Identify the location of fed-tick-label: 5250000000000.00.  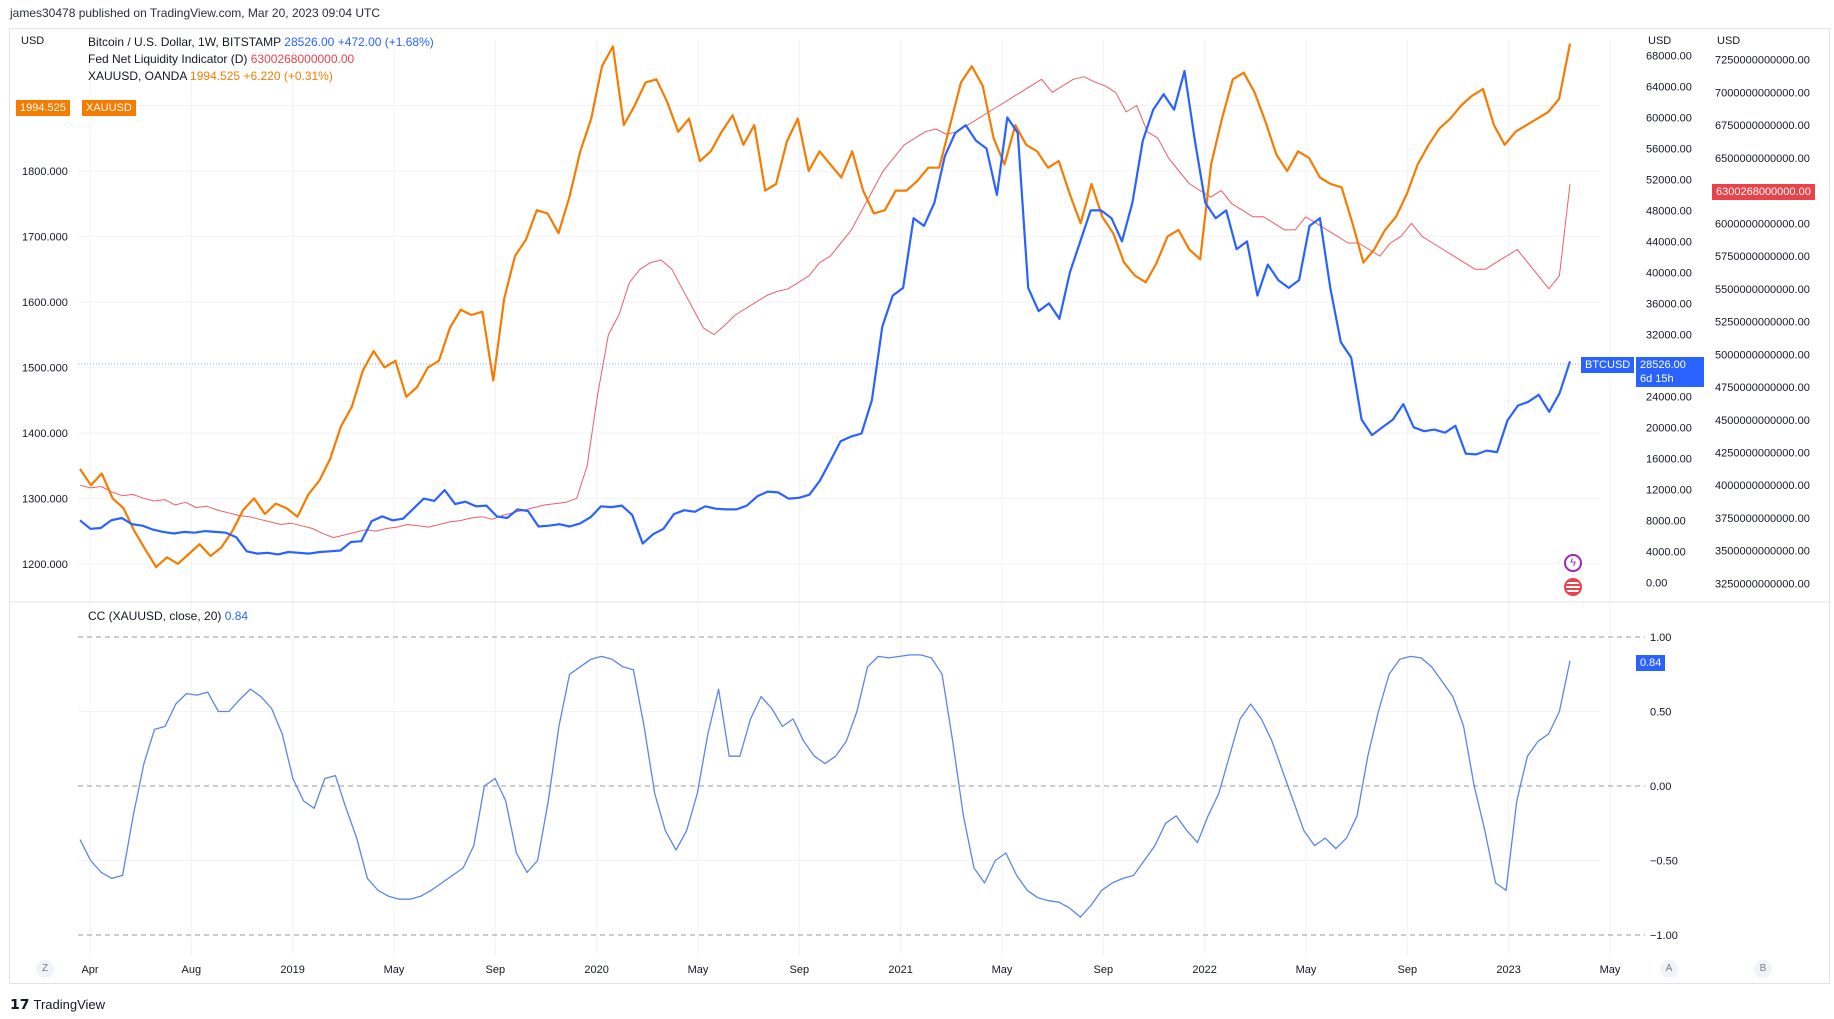
(1762, 323).